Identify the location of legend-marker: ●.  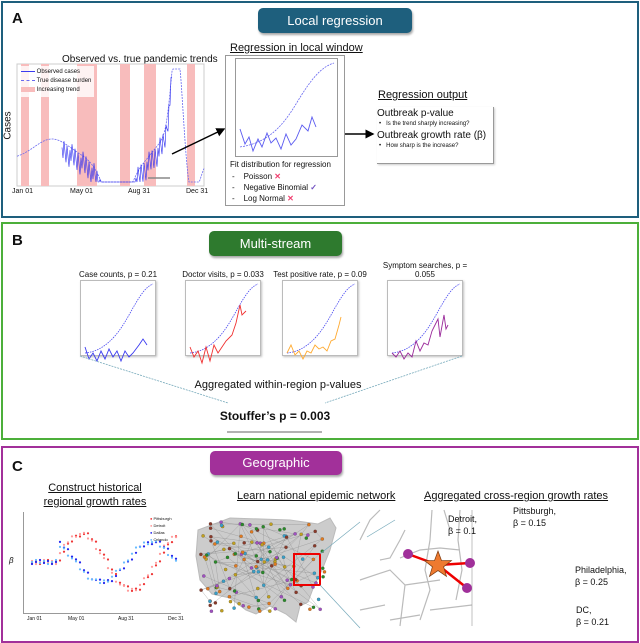
(151, 532).